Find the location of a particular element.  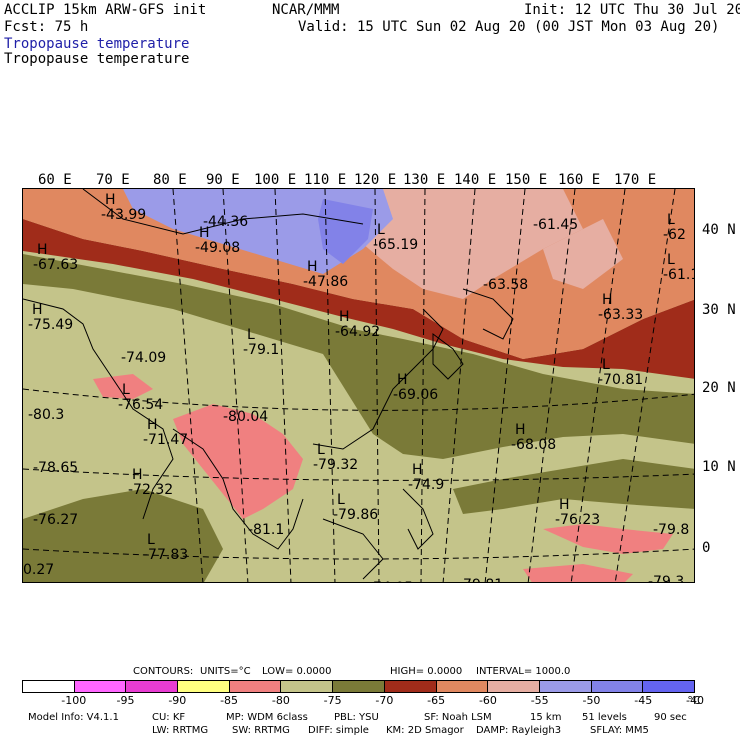

feature-value: -79.1 is located at coordinates (261, 350).